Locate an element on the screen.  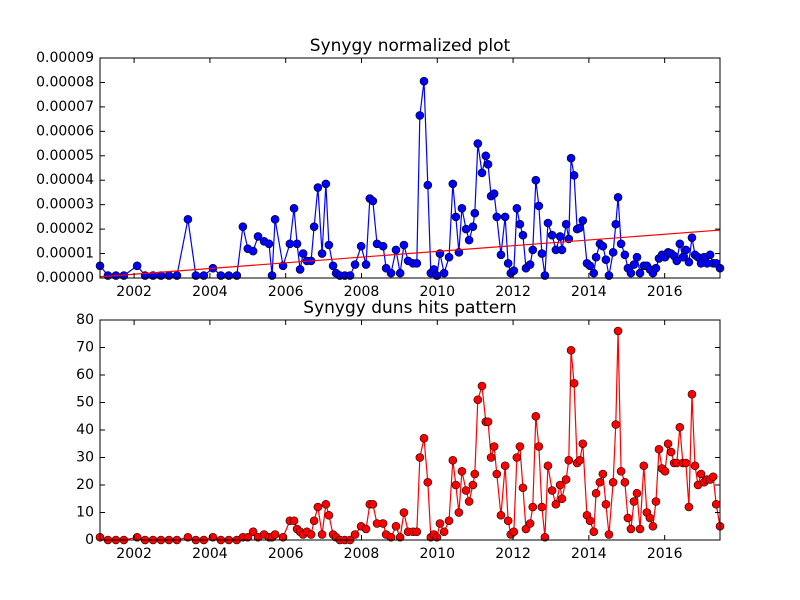
x-tick-label: 2008 is located at coordinates (362, 554).